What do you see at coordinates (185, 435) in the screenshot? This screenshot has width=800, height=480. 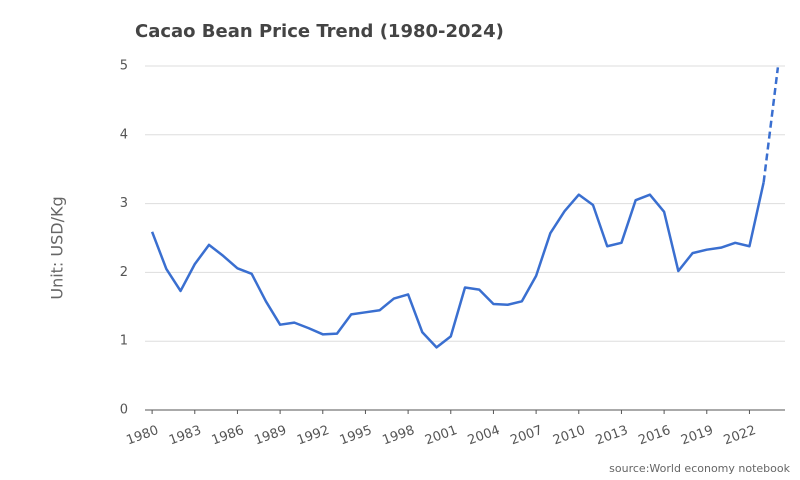 I see `x-tick-label: 1983` at bounding box center [185, 435].